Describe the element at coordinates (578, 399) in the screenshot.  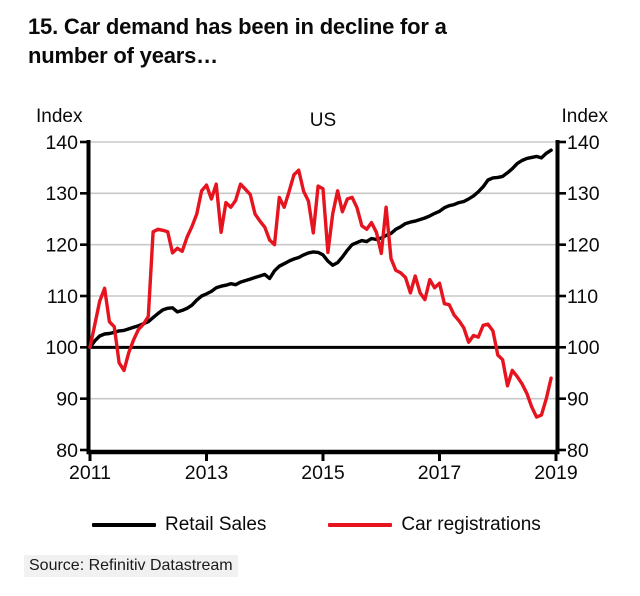
I see `y-tick-label-right-90: 90` at that location.